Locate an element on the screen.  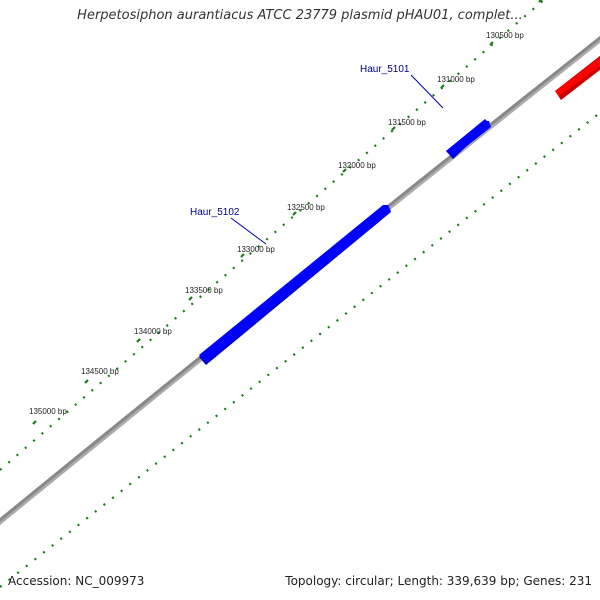
gene-arrow-reverse is located at coordinates (577, 76).